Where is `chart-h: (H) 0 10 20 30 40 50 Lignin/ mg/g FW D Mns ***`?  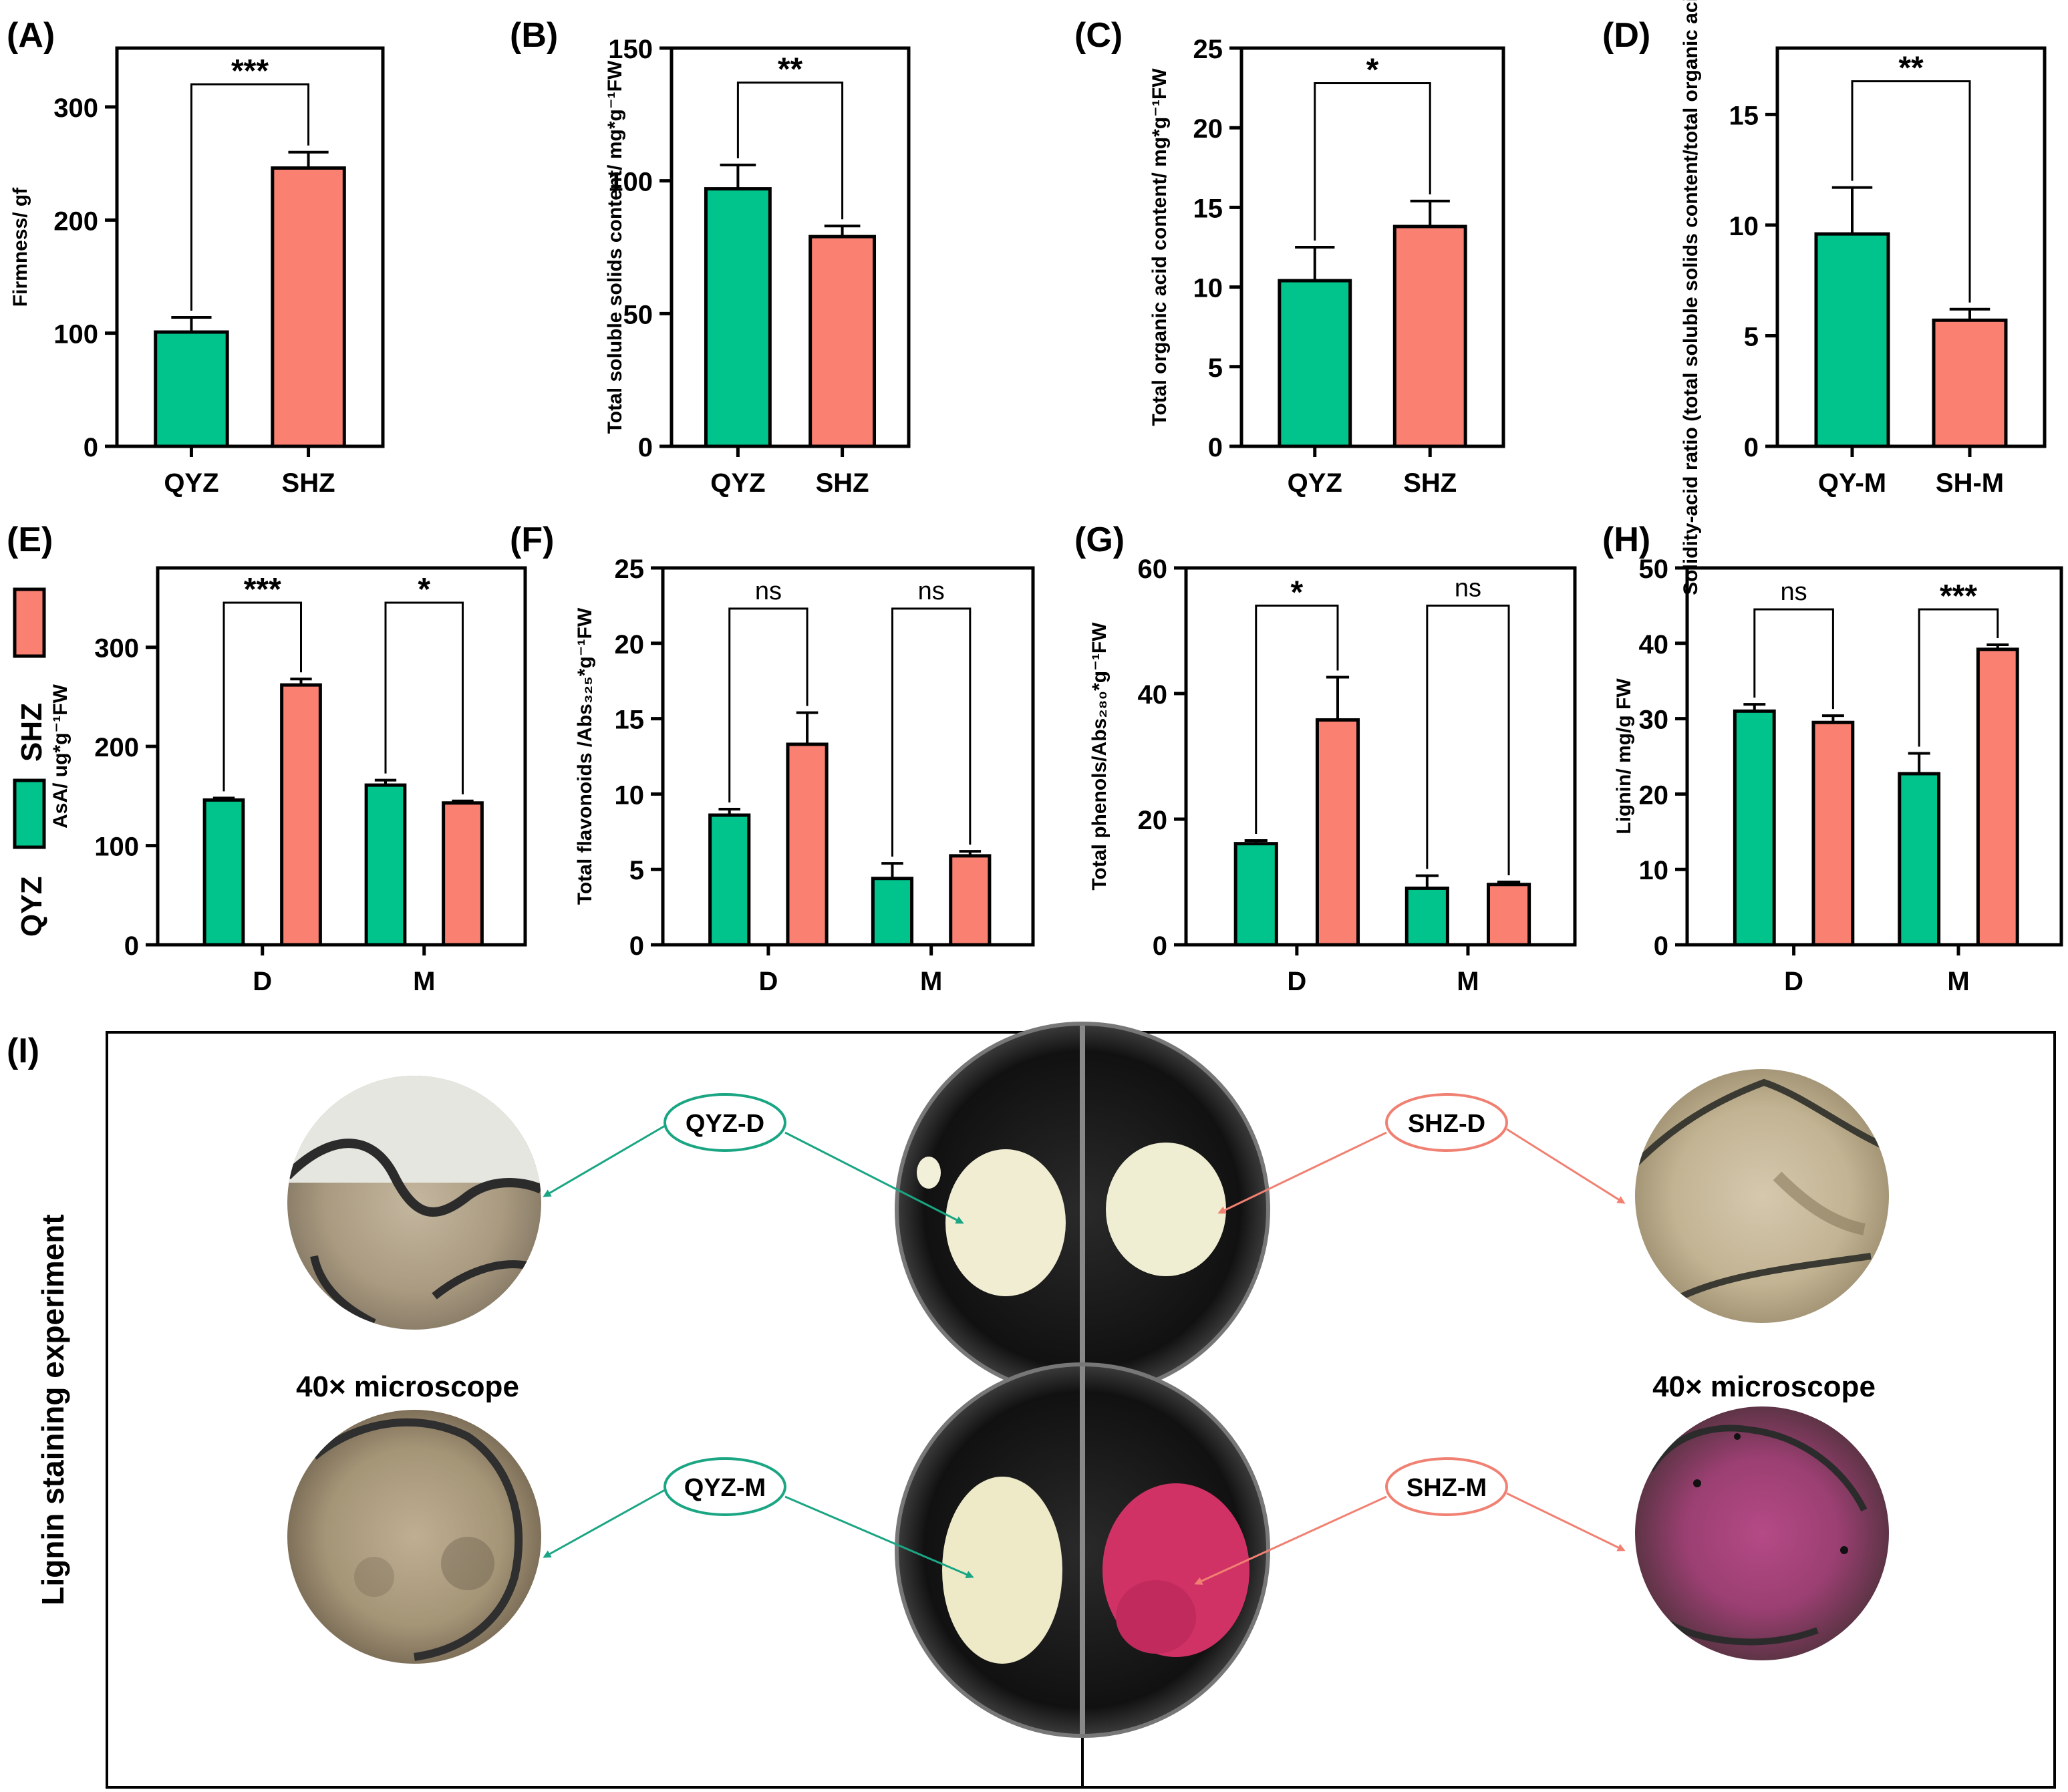 chart-h: (H) 0 10 20 30 40 50 Lignin/ mg/g FW D Mns *** is located at coordinates (1832, 758).